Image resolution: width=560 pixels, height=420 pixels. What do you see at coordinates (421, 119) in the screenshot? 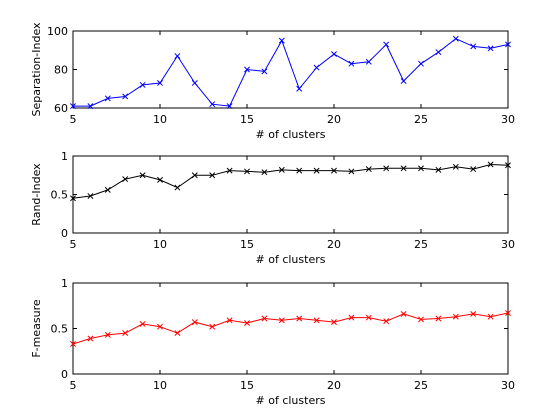
I see `separation-index-x-tick-label: 25` at bounding box center [421, 119].